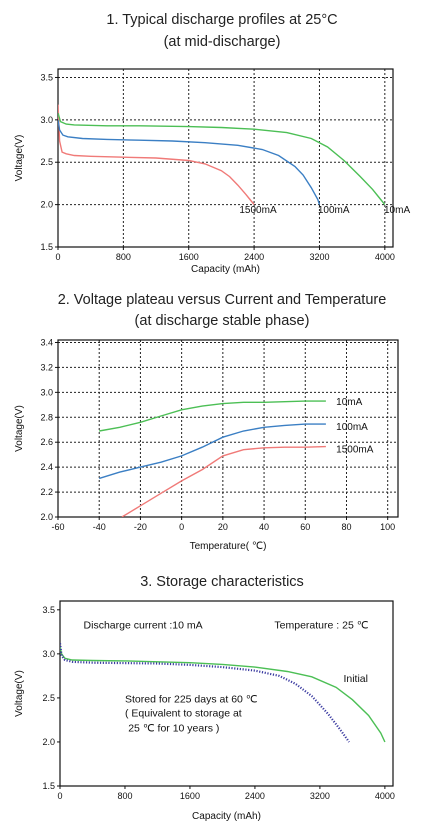 The width and height of the screenshot is (445, 833). Describe the element at coordinates (222, 42) in the screenshot. I see `chart-title-line-2: (at mid-discharge)` at that location.